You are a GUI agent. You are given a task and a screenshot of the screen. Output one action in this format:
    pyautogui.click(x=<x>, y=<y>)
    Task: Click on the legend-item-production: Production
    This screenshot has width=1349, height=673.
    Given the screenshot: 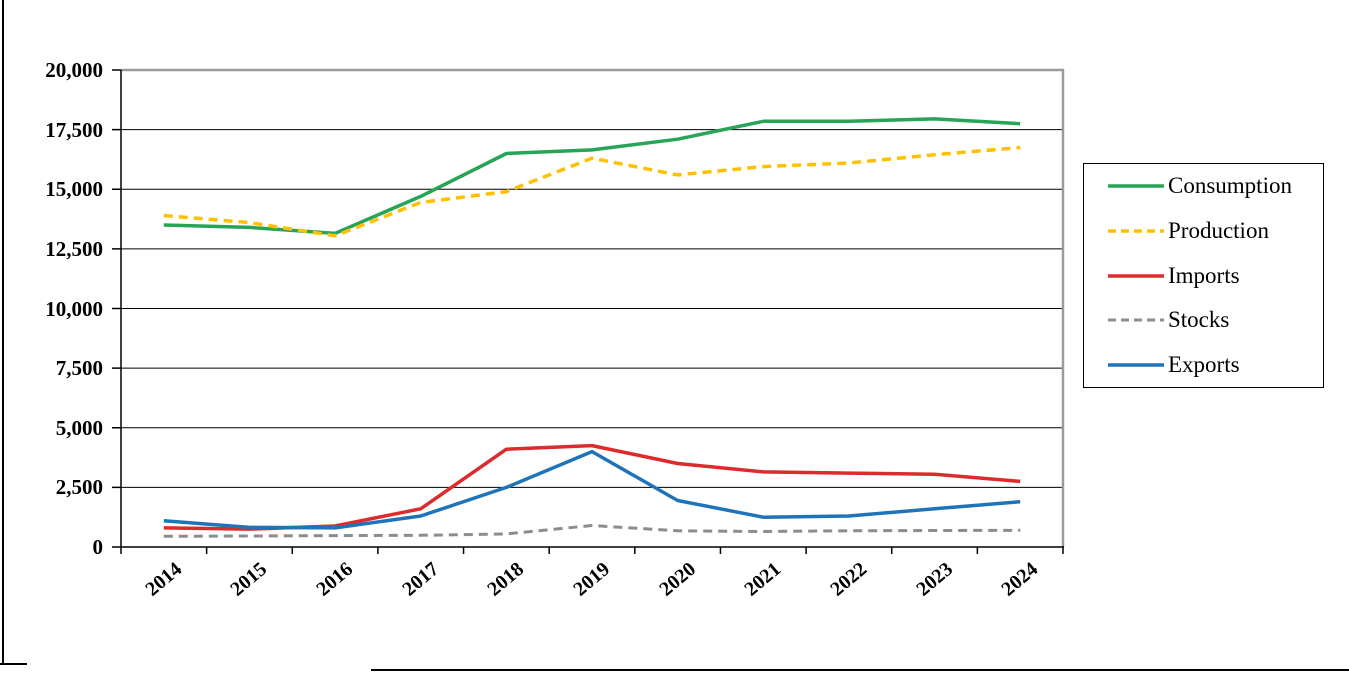 What is the action you would take?
    pyautogui.click(x=1215, y=231)
    